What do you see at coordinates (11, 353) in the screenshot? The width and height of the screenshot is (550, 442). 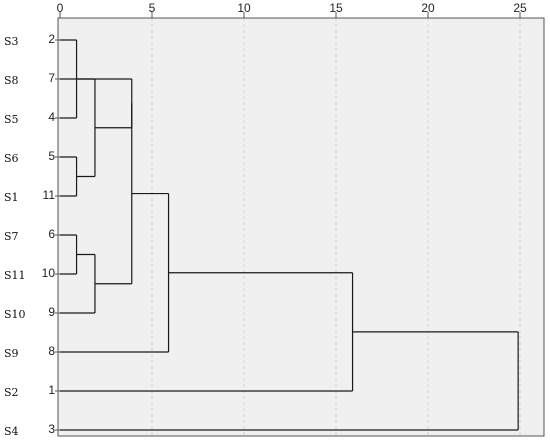 I see `sample-label: S9` at bounding box center [11, 353].